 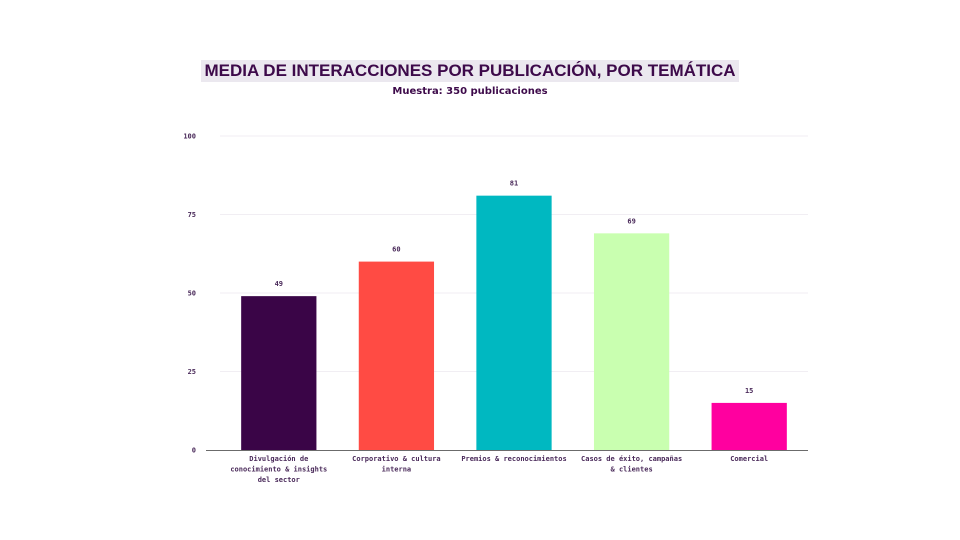 I want to click on data-label: 69, so click(x=631, y=221).